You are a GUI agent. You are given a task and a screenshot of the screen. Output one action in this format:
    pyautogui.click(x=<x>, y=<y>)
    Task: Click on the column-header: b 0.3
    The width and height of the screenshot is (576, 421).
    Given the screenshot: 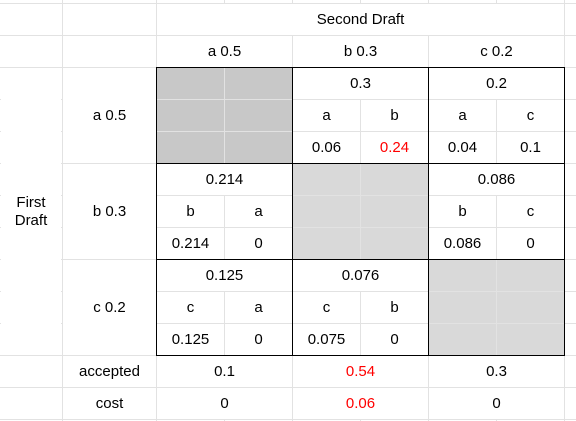 What is the action you would take?
    pyautogui.click(x=360, y=51)
    